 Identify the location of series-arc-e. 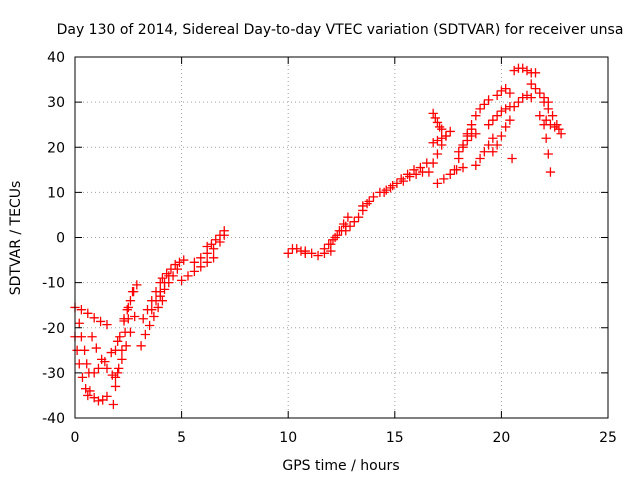
(104, 357).